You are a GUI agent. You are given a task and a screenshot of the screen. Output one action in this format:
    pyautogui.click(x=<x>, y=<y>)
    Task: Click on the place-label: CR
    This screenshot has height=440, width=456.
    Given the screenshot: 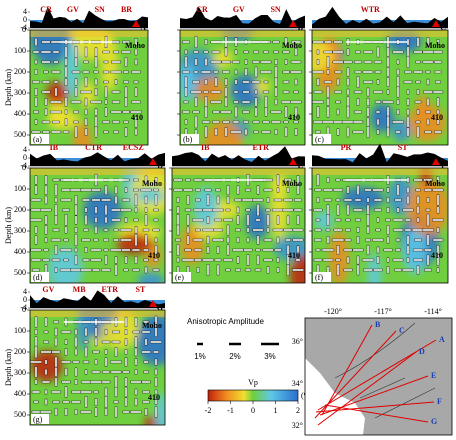 What is the action you would take?
    pyautogui.click(x=46, y=9)
    